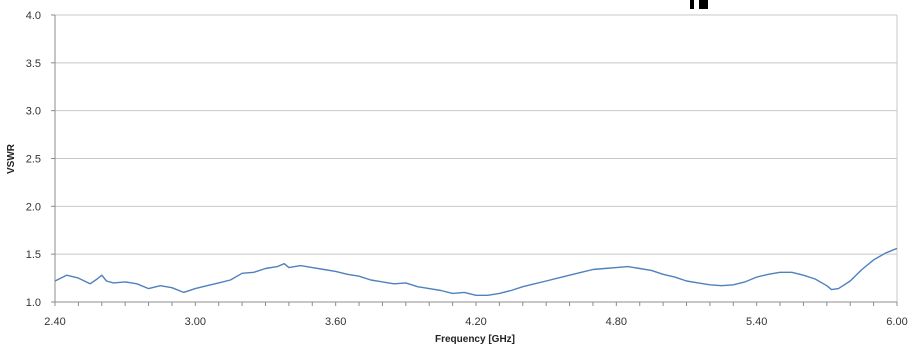  Describe the element at coordinates (756, 322) in the screenshot. I see `x-tick-label: 5.40` at that location.